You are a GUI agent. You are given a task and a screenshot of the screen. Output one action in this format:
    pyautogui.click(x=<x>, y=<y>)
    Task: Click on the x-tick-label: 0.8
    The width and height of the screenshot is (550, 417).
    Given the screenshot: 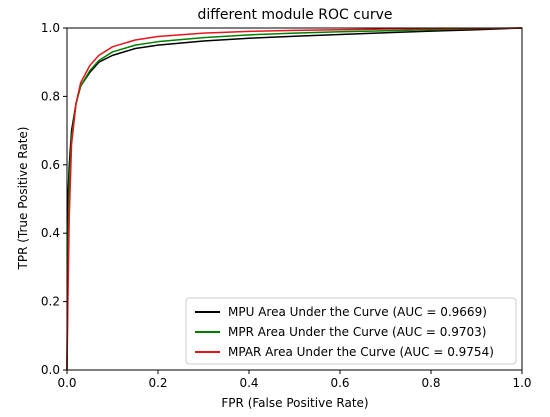 What is the action you would take?
    pyautogui.click(x=430, y=383)
    